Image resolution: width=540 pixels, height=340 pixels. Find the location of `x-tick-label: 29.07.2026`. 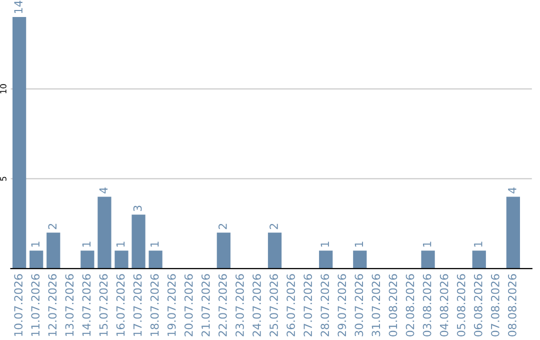

x-tick-label: 29.07.2026 is located at coordinates (342, 305).